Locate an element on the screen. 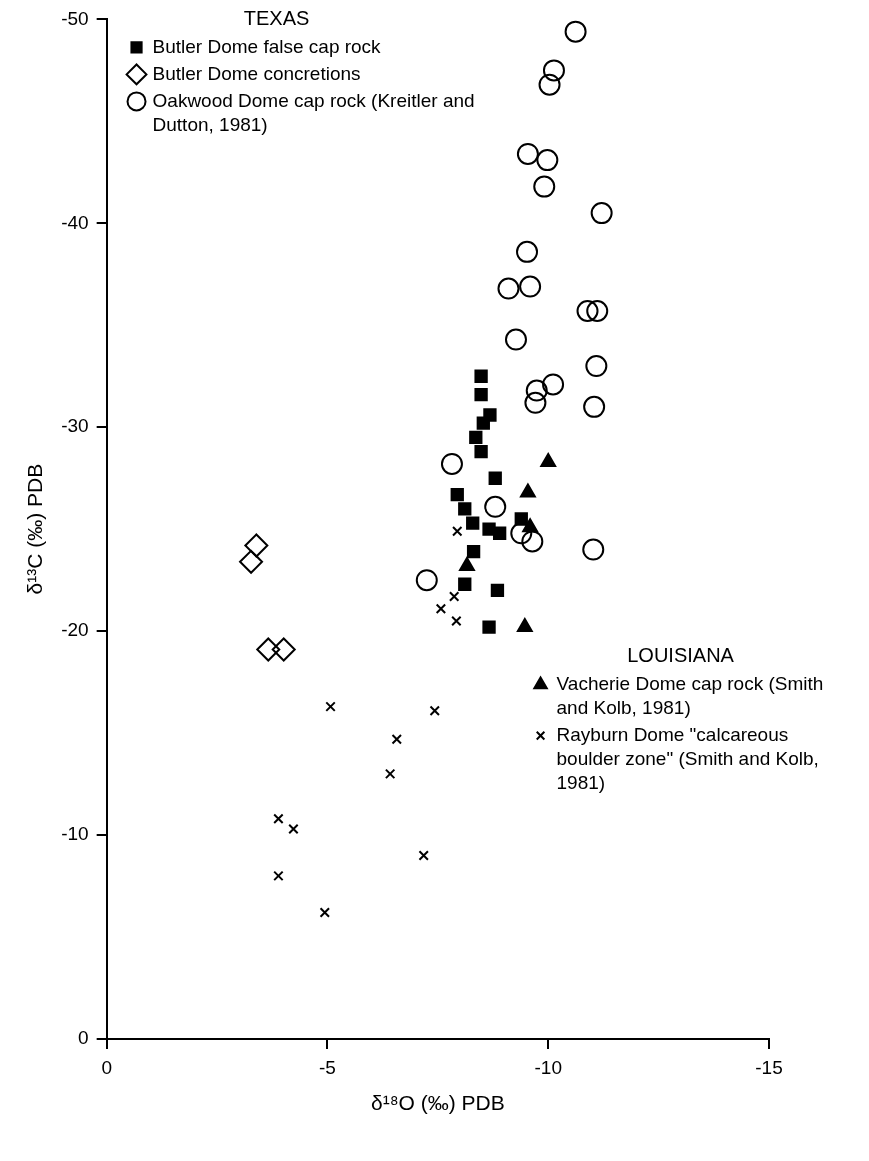 This screenshot has height=1161, width=869. y-tick-label: -50 is located at coordinates (75, 18).